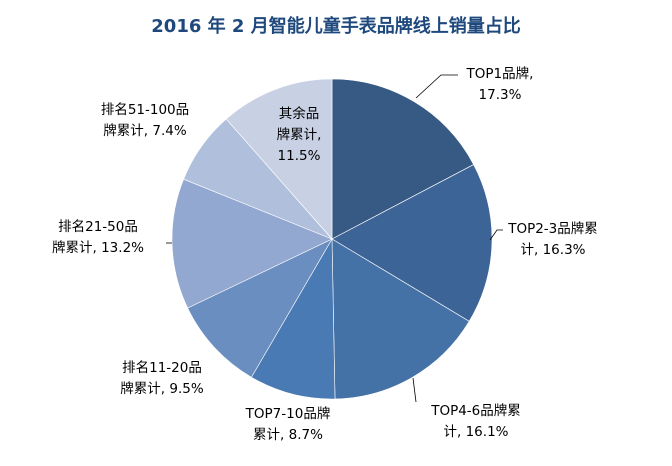 The height and width of the screenshot is (466, 672). What do you see at coordinates (162, 388) in the screenshot?
I see `data-label: 牌累计, 9.5%` at bounding box center [162, 388].